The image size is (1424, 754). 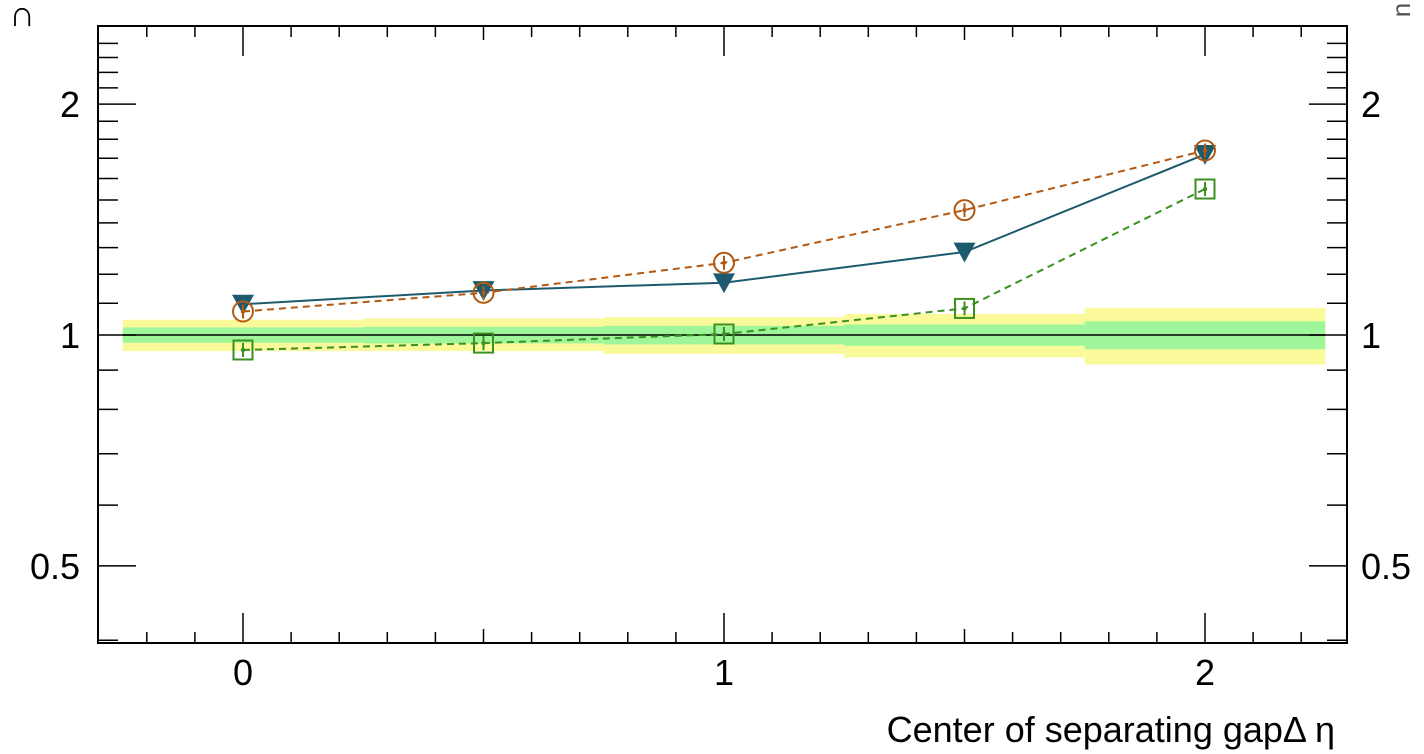 What do you see at coordinates (70, 335) in the screenshot?
I see `y-tick-label: 1` at bounding box center [70, 335].